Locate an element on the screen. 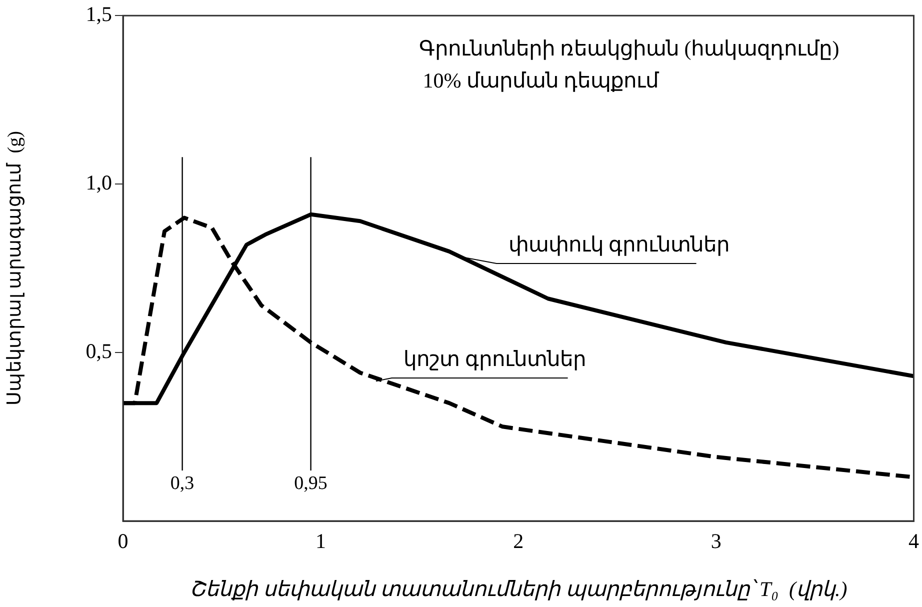 Image resolution: width=922 pixels, height=607 pixels. annotation: 10% մարման դեպքում is located at coordinates (541, 80).